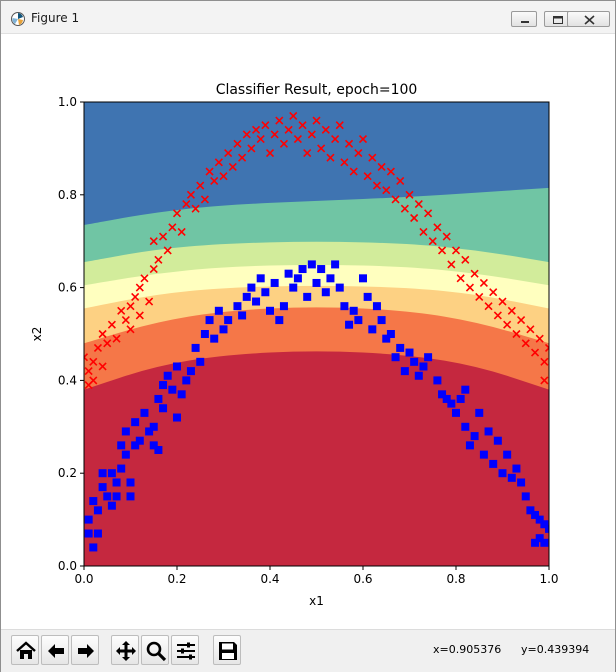 This screenshot has width=616, height=672. I want to click on zoom-button, so click(155, 650).